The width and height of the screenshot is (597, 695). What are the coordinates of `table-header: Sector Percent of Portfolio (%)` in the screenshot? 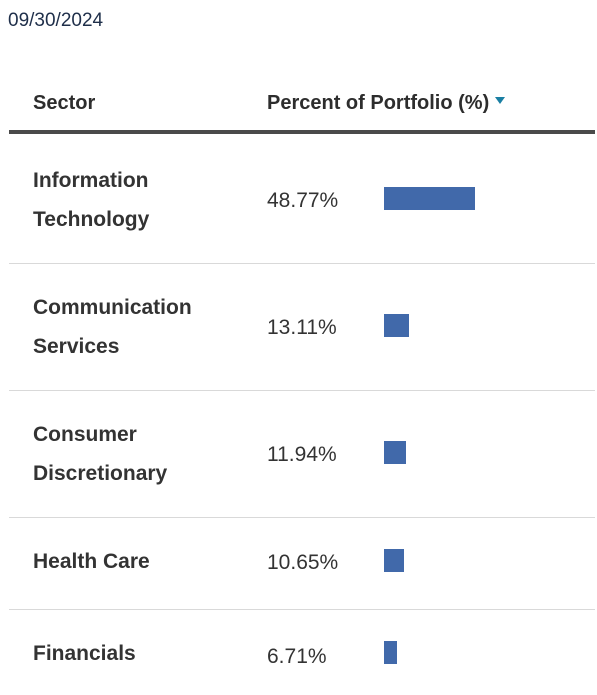 It's located at (302, 106).